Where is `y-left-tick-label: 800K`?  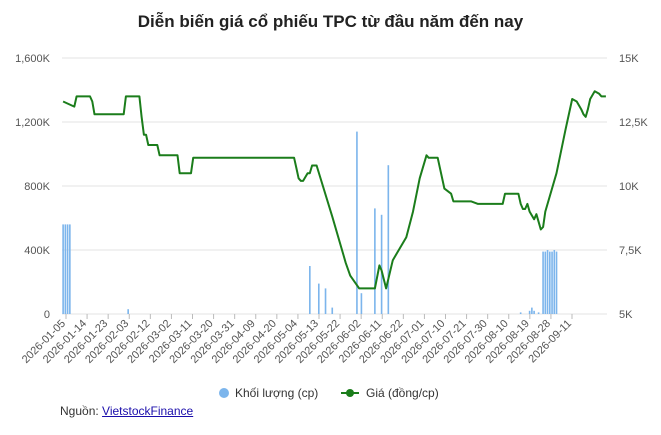
y-left-tick-label: 800K is located at coordinates (37, 187).